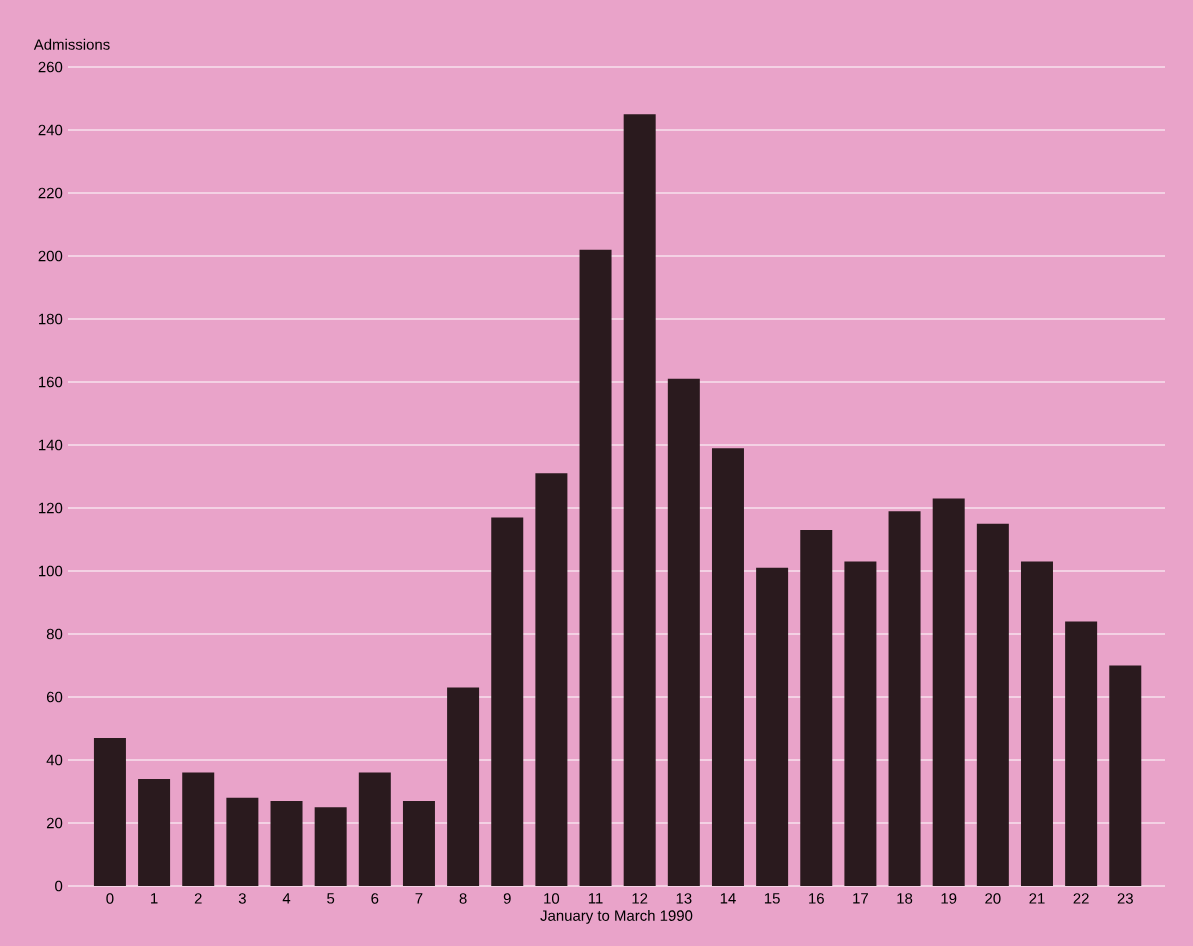 The height and width of the screenshot is (946, 1193). Describe the element at coordinates (684, 898) in the screenshot. I see `x-tick-label: 13` at that location.